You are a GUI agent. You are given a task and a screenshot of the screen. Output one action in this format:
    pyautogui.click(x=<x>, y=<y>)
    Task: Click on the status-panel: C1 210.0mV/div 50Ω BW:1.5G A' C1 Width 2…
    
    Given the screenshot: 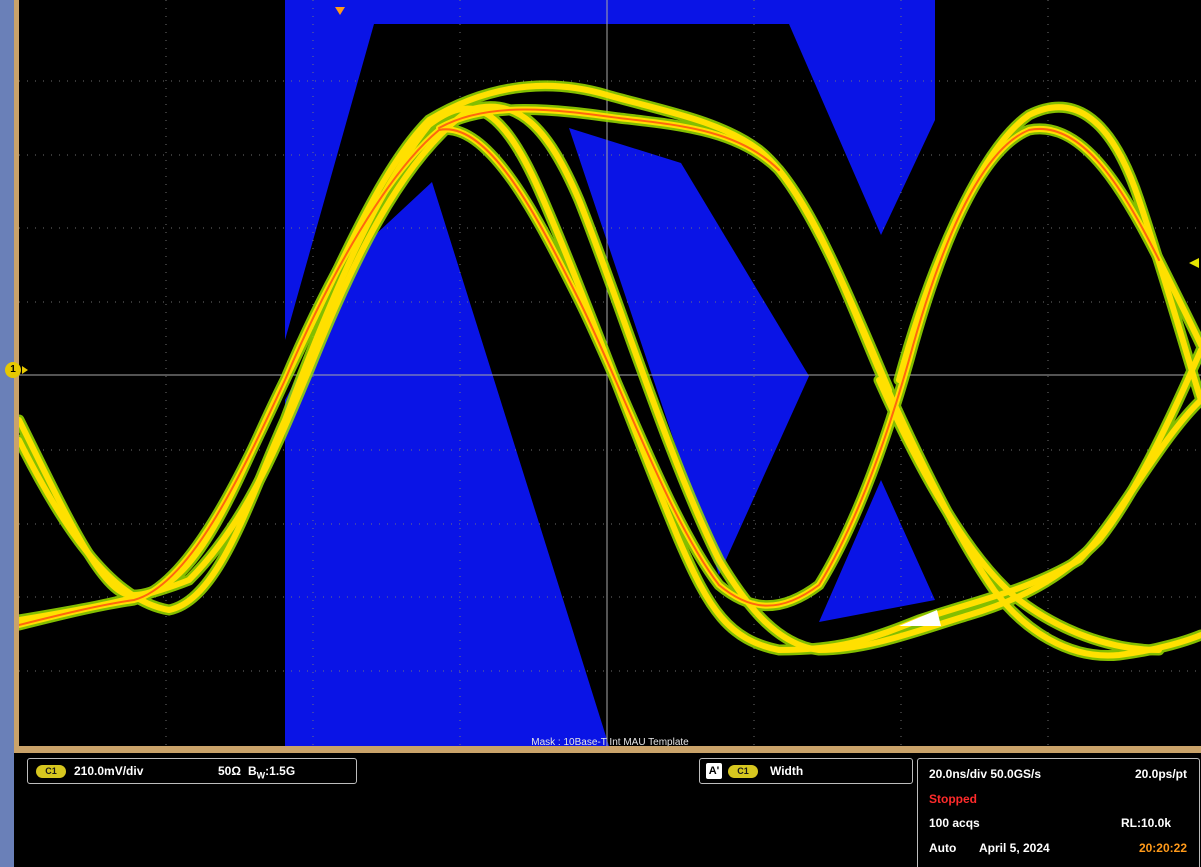 What is the action you would take?
    pyautogui.click(x=607, y=810)
    